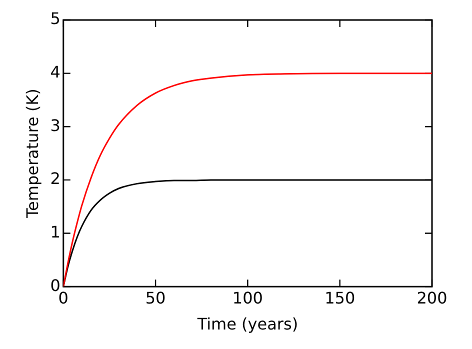  Describe the element at coordinates (247, 324) in the screenshot. I see `x-axis-title: Time (years)` at that location.